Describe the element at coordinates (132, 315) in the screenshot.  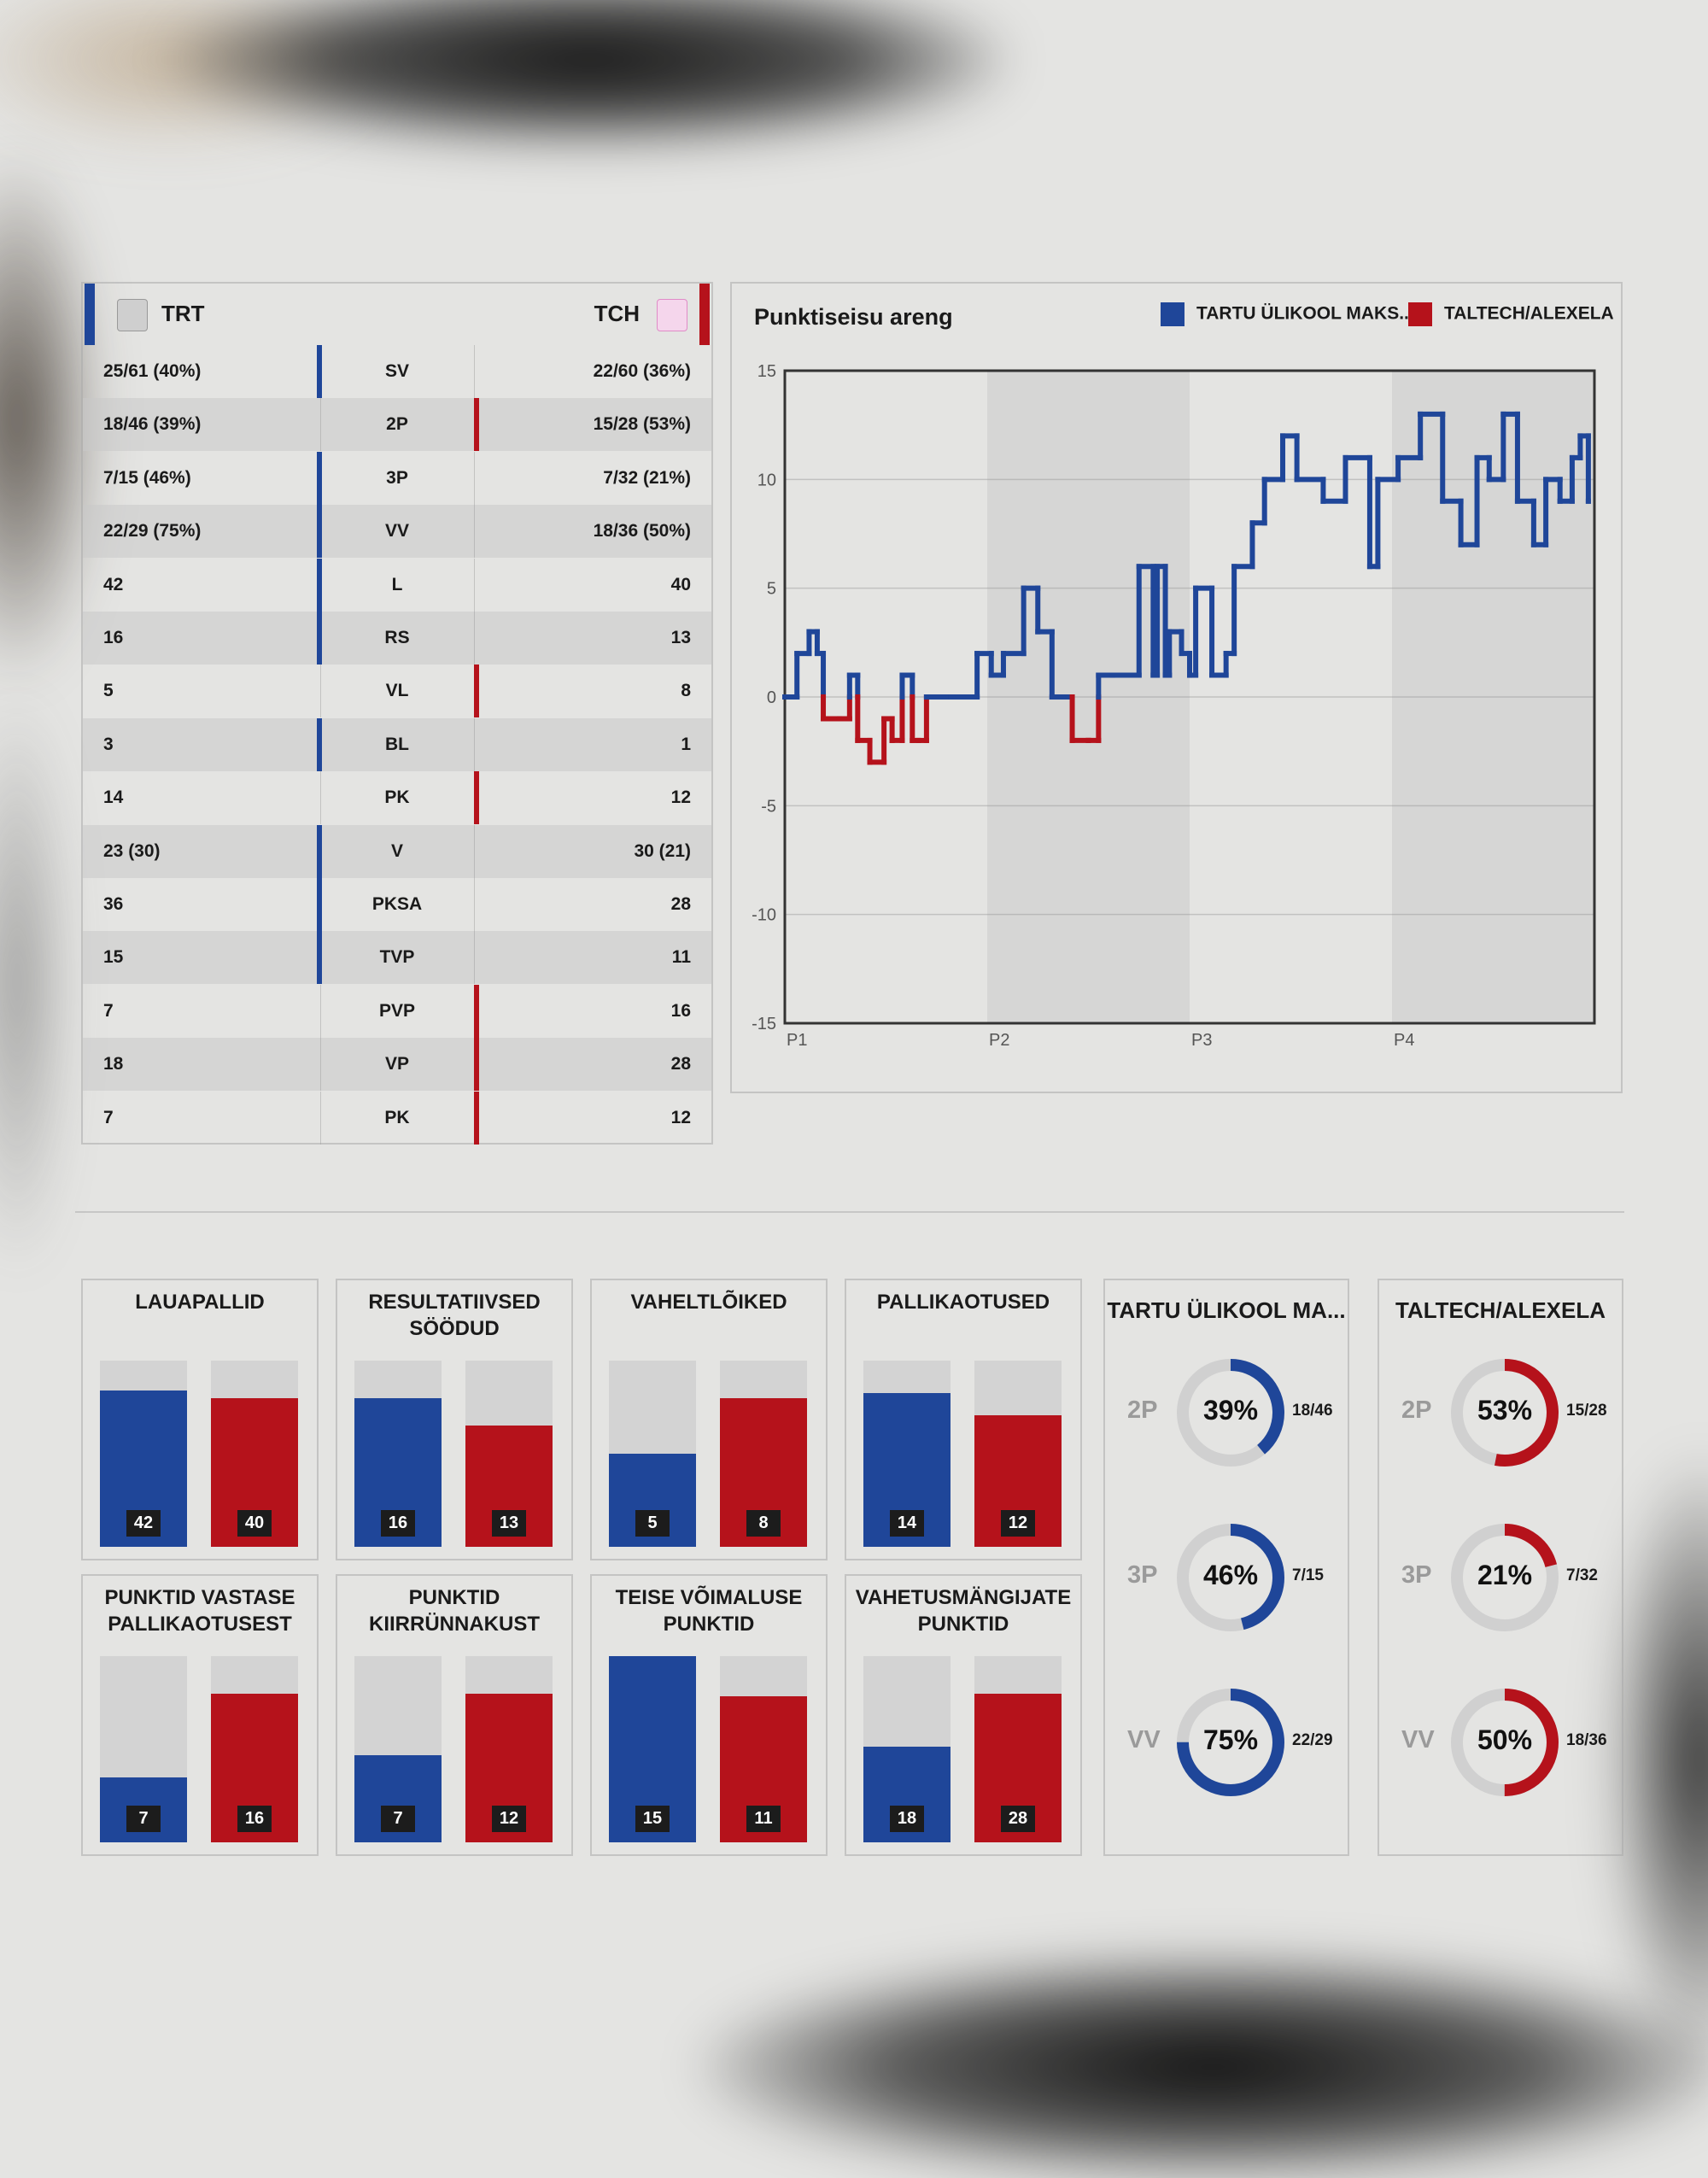
I see `tartu-logo-icon` at that location.